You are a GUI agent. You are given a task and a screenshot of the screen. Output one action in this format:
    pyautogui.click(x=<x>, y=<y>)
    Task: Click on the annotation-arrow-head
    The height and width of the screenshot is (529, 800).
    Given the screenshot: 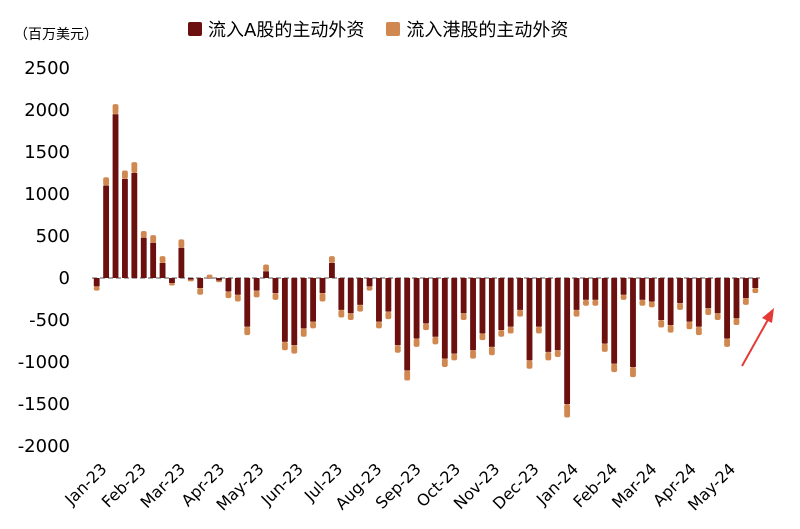 What is the action you would take?
    pyautogui.click(x=768, y=315)
    